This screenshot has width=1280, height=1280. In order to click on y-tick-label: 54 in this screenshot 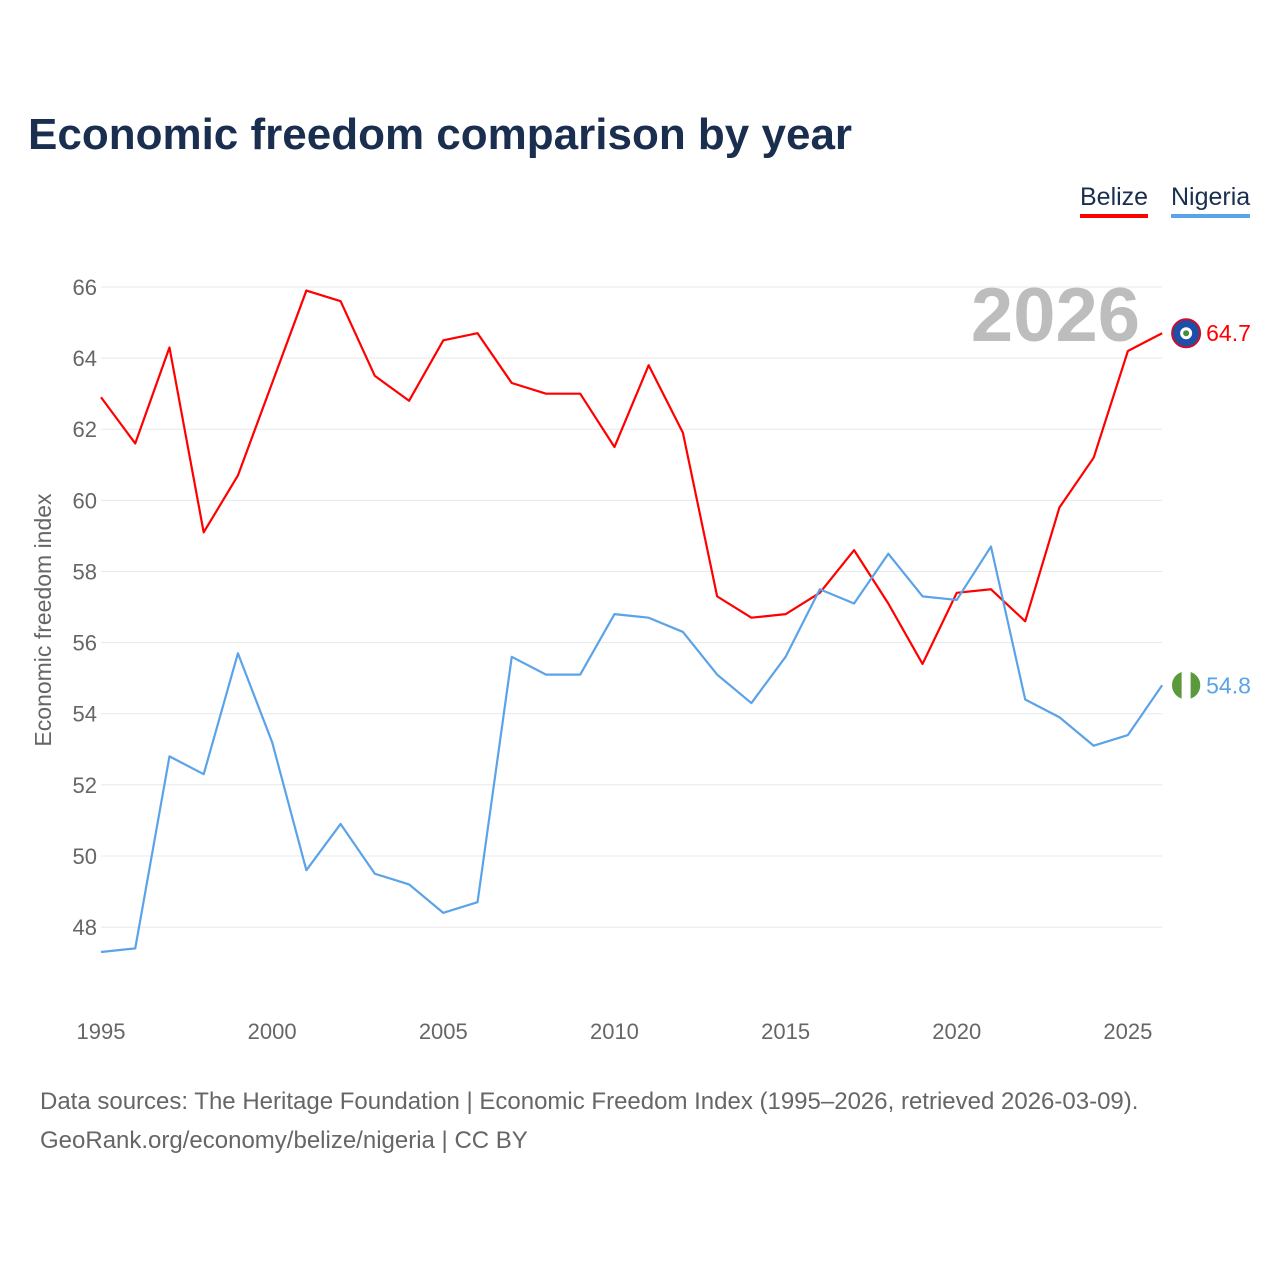, I will do `click(85, 714)`.